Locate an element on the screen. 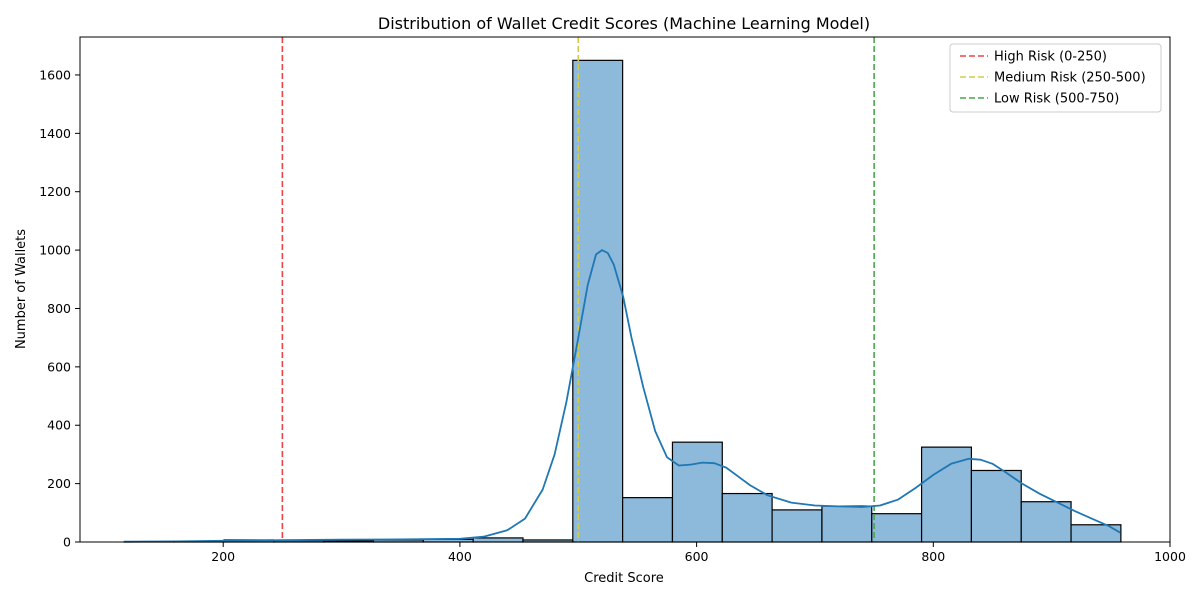 This screenshot has height=600, width=1200. x-tick-label: 200 is located at coordinates (223, 556).